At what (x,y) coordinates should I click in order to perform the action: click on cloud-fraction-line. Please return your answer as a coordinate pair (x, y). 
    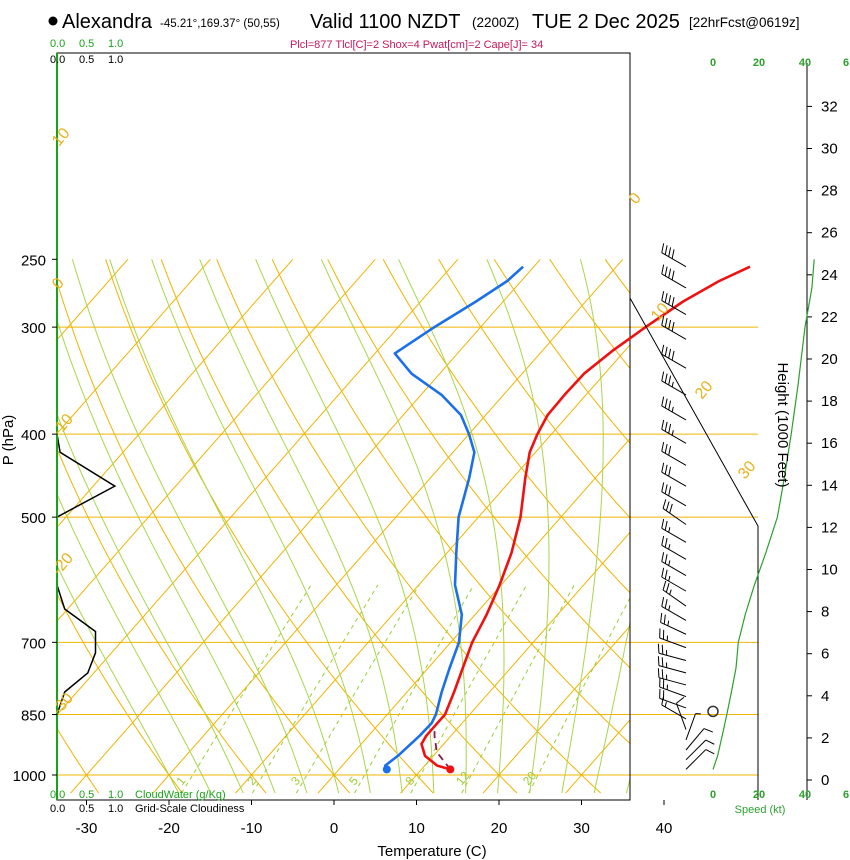
    Looking at the image, I should click on (86, 517).